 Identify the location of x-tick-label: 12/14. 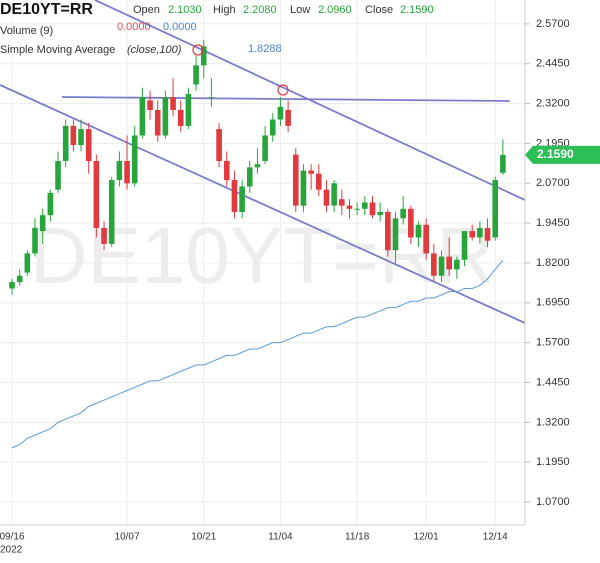
(495, 537).